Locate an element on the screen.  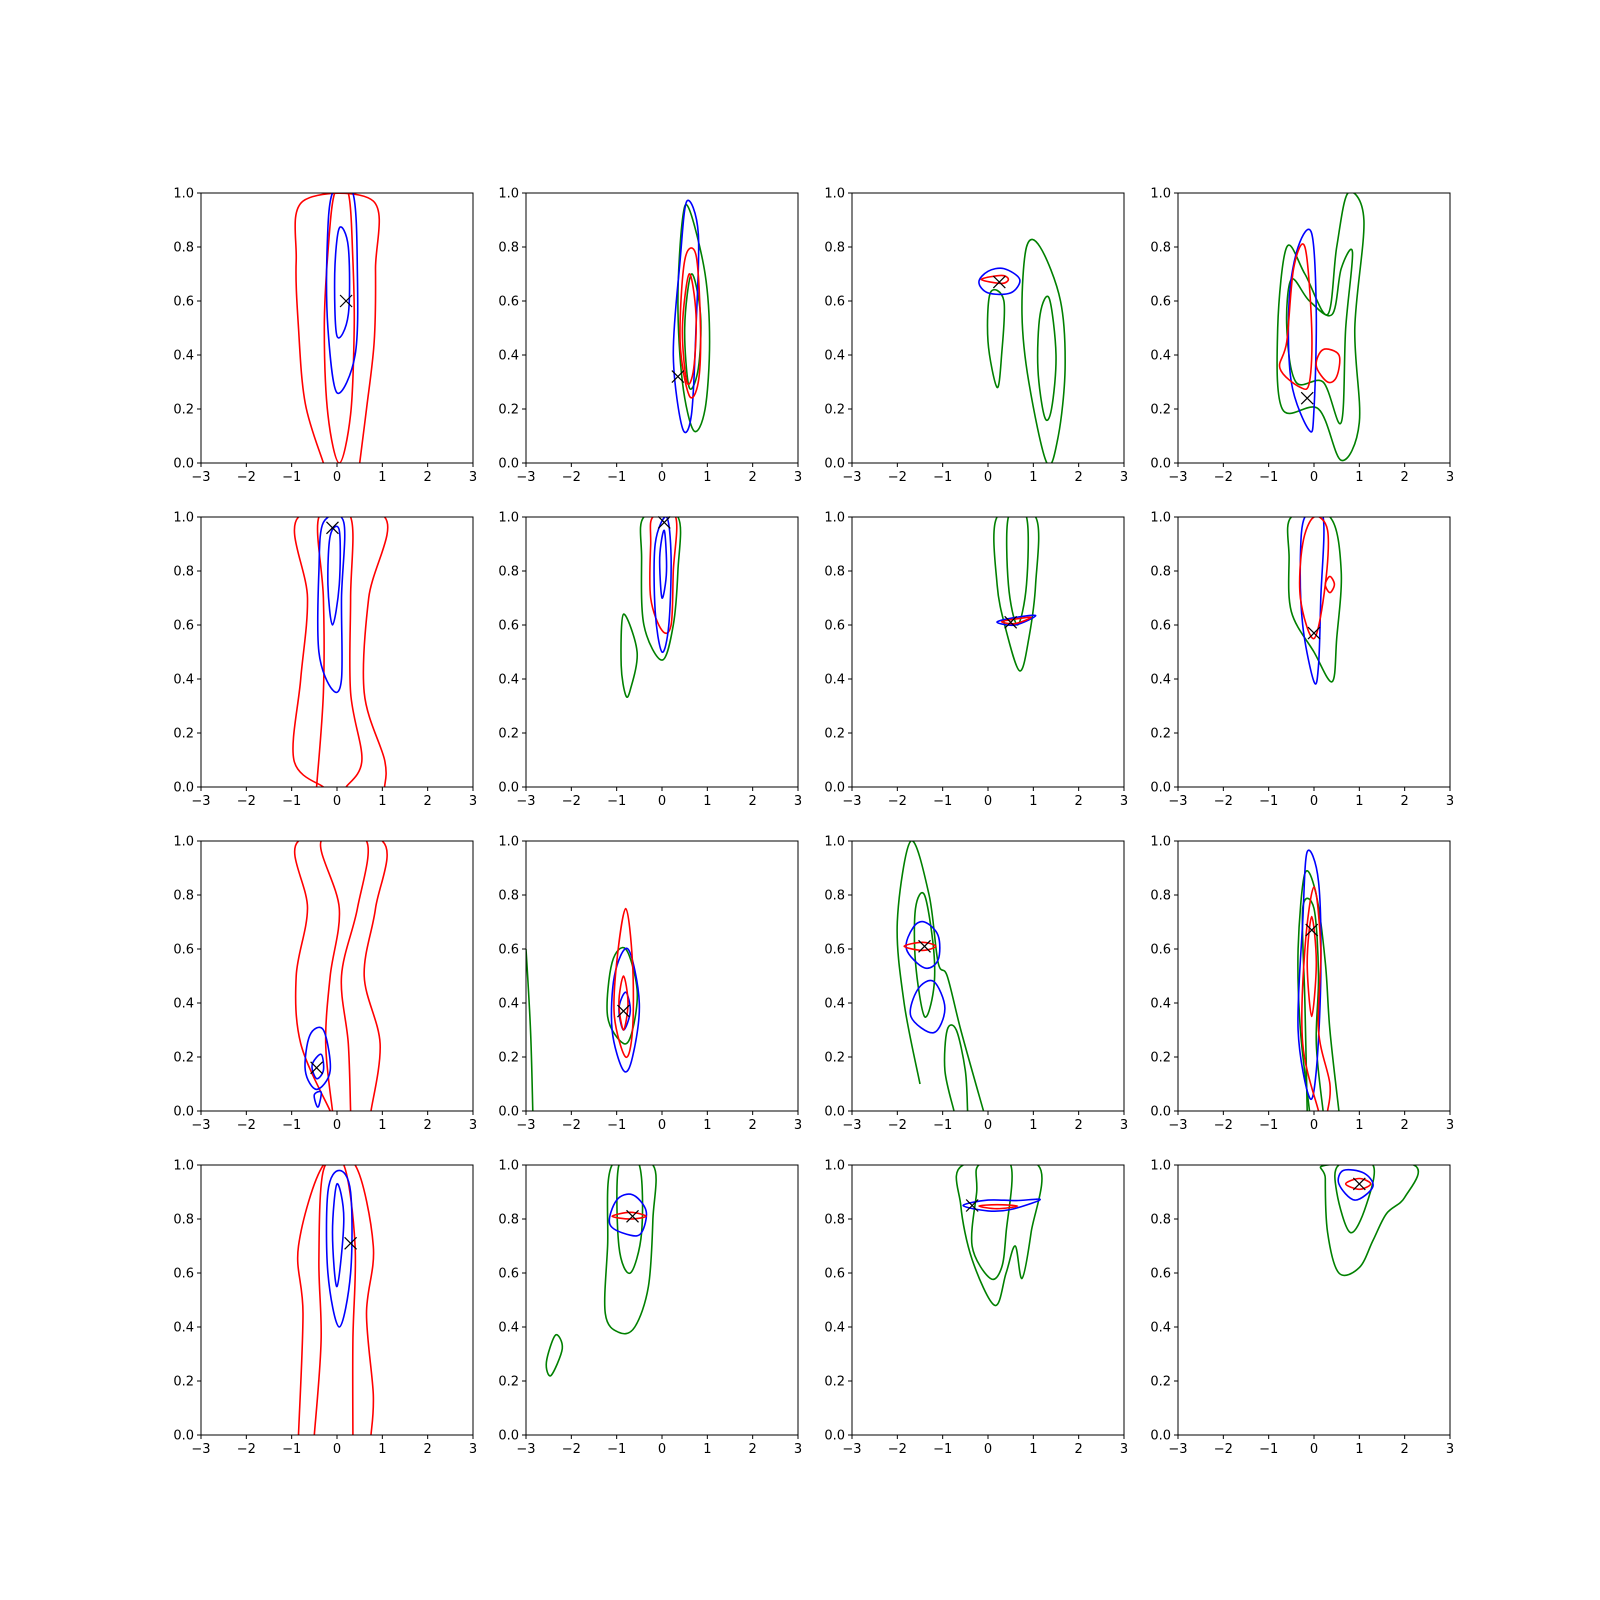
subplot-2: −3 −2 −1 0 1 2 3 0.0 0.2 0.4 0.6 0.8 1.0 is located at coordinates (650, 336).